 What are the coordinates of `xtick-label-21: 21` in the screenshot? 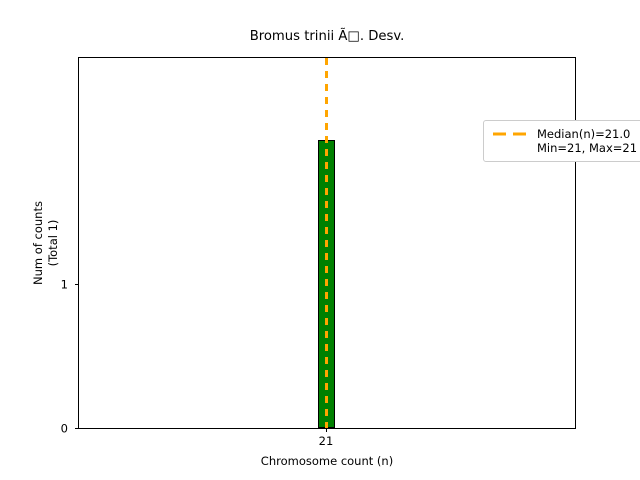 It's located at (326, 441).